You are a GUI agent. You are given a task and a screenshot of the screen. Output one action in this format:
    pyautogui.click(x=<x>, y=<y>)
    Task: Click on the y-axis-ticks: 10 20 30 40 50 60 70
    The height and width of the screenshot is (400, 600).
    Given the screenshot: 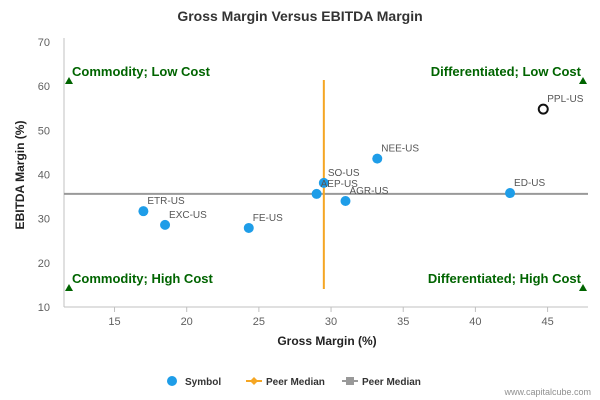 What is the action you would take?
    pyautogui.click(x=44, y=175)
    